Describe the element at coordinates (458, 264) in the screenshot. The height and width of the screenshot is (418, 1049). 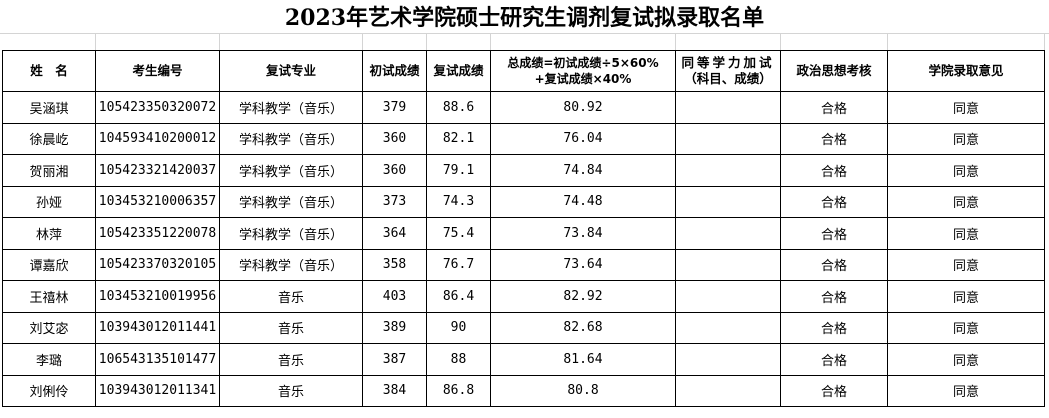
I see `cell-retest-score: 76.7` at that location.